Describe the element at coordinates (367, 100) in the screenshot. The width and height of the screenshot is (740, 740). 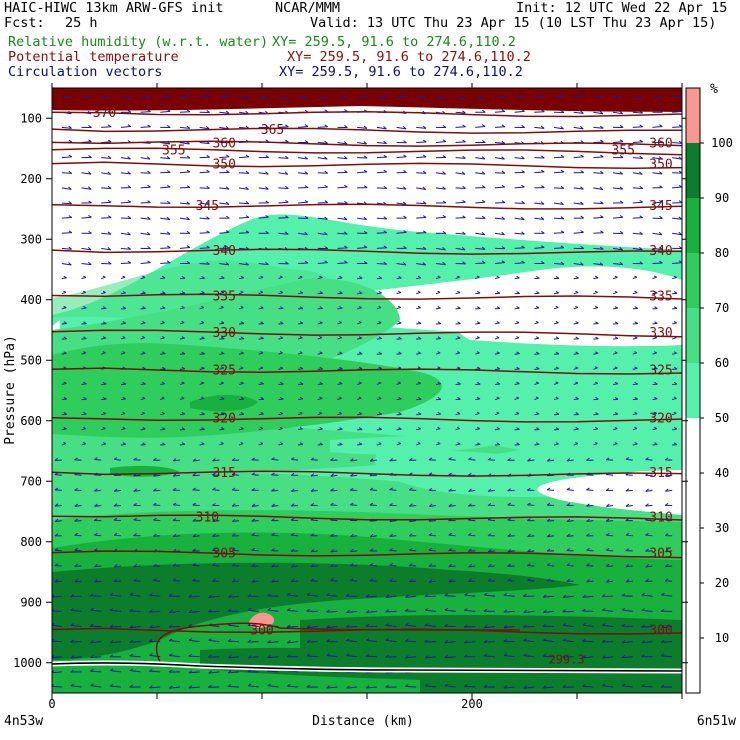
I see `rh-top-boundary-region` at that location.